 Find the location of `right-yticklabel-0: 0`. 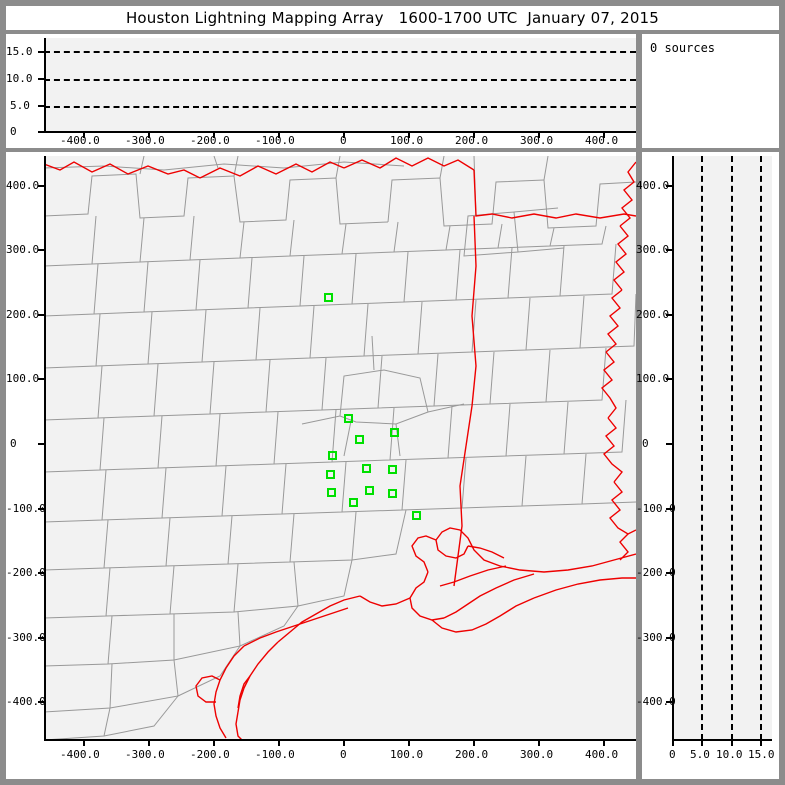

right-yticklabel-0: 0 is located at coordinates (645, 443).